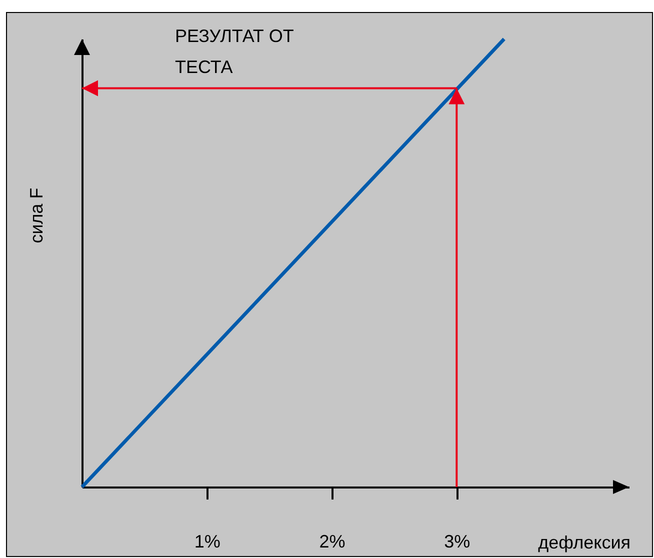 The height and width of the screenshot is (558, 654). What do you see at coordinates (332, 542) in the screenshot?
I see `x-tick-label: 2%` at bounding box center [332, 542].